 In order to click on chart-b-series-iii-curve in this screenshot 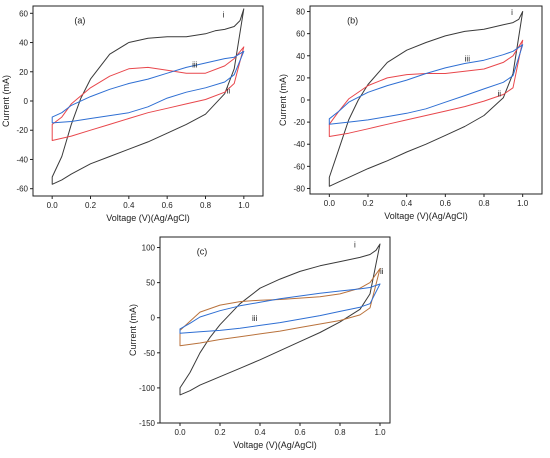, I will do `click(426, 84)`.